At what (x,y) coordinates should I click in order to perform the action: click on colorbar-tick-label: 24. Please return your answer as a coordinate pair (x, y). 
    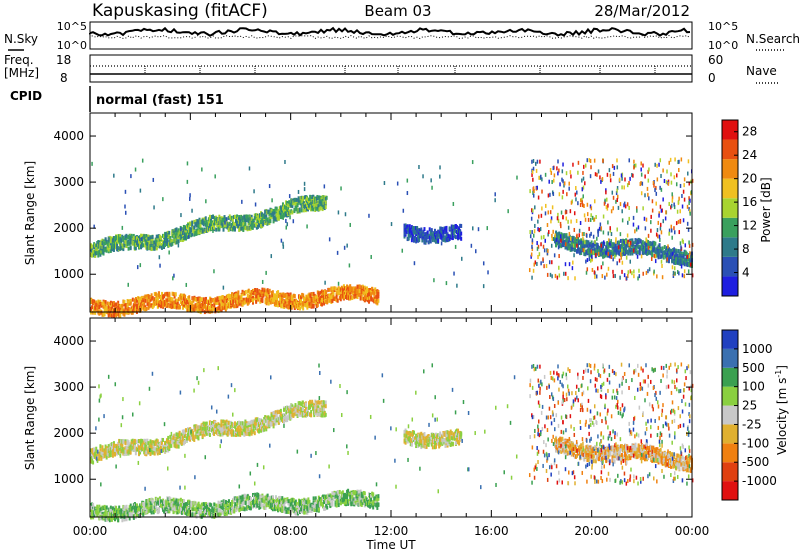
    Looking at the image, I should click on (749, 155).